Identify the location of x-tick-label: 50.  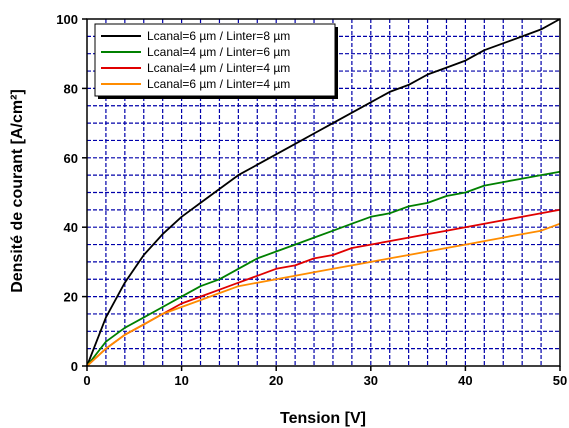
(560, 380).